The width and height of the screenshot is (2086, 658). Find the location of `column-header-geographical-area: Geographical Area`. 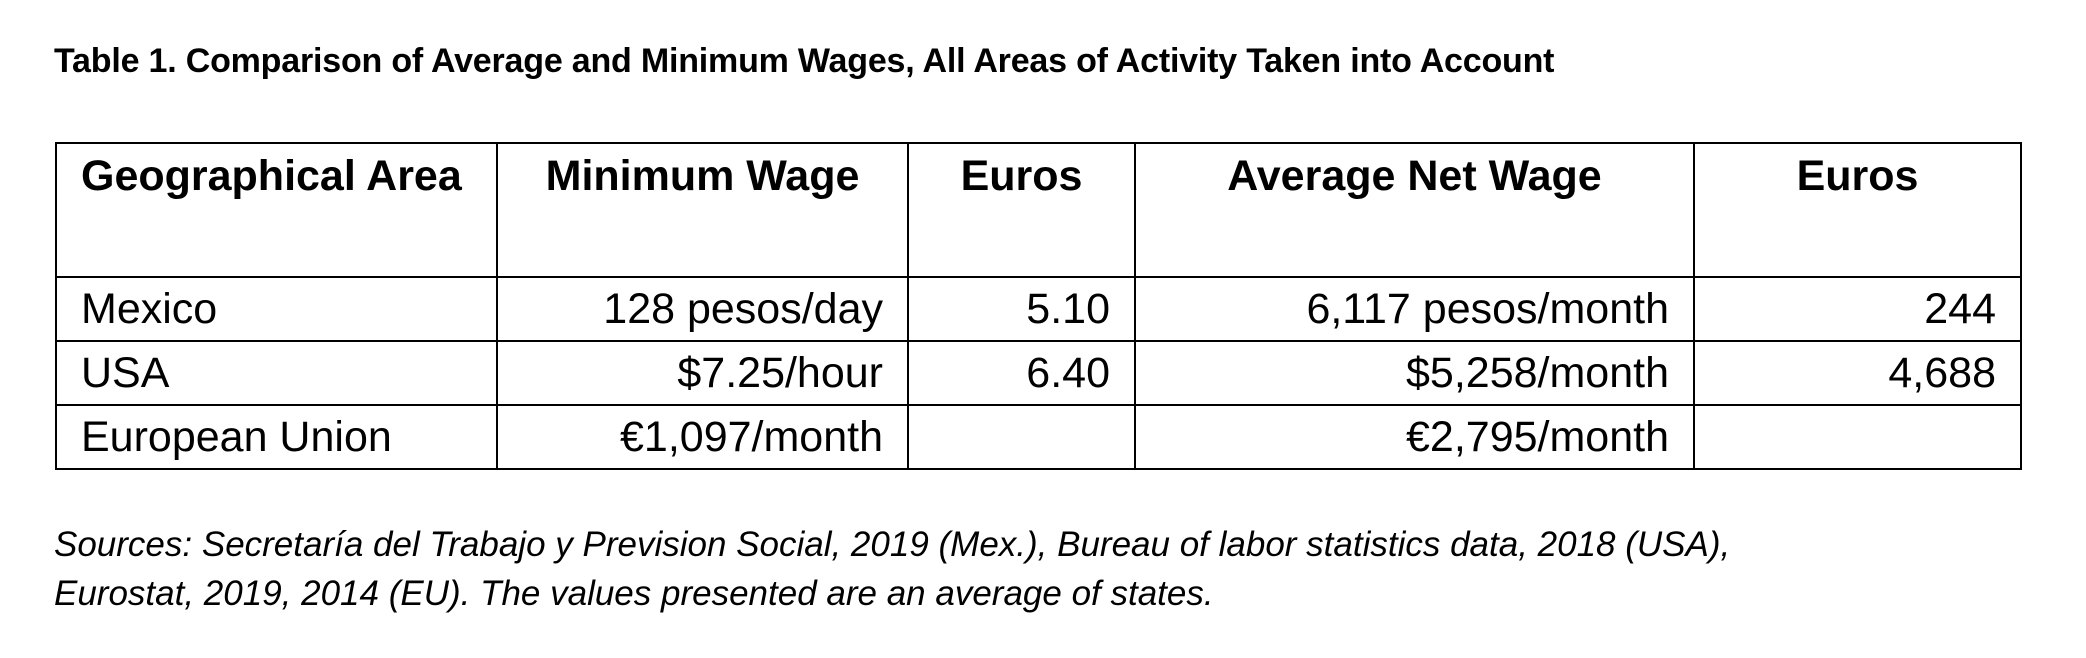

column-header-geographical-area: Geographical Area is located at coordinates (276, 210).